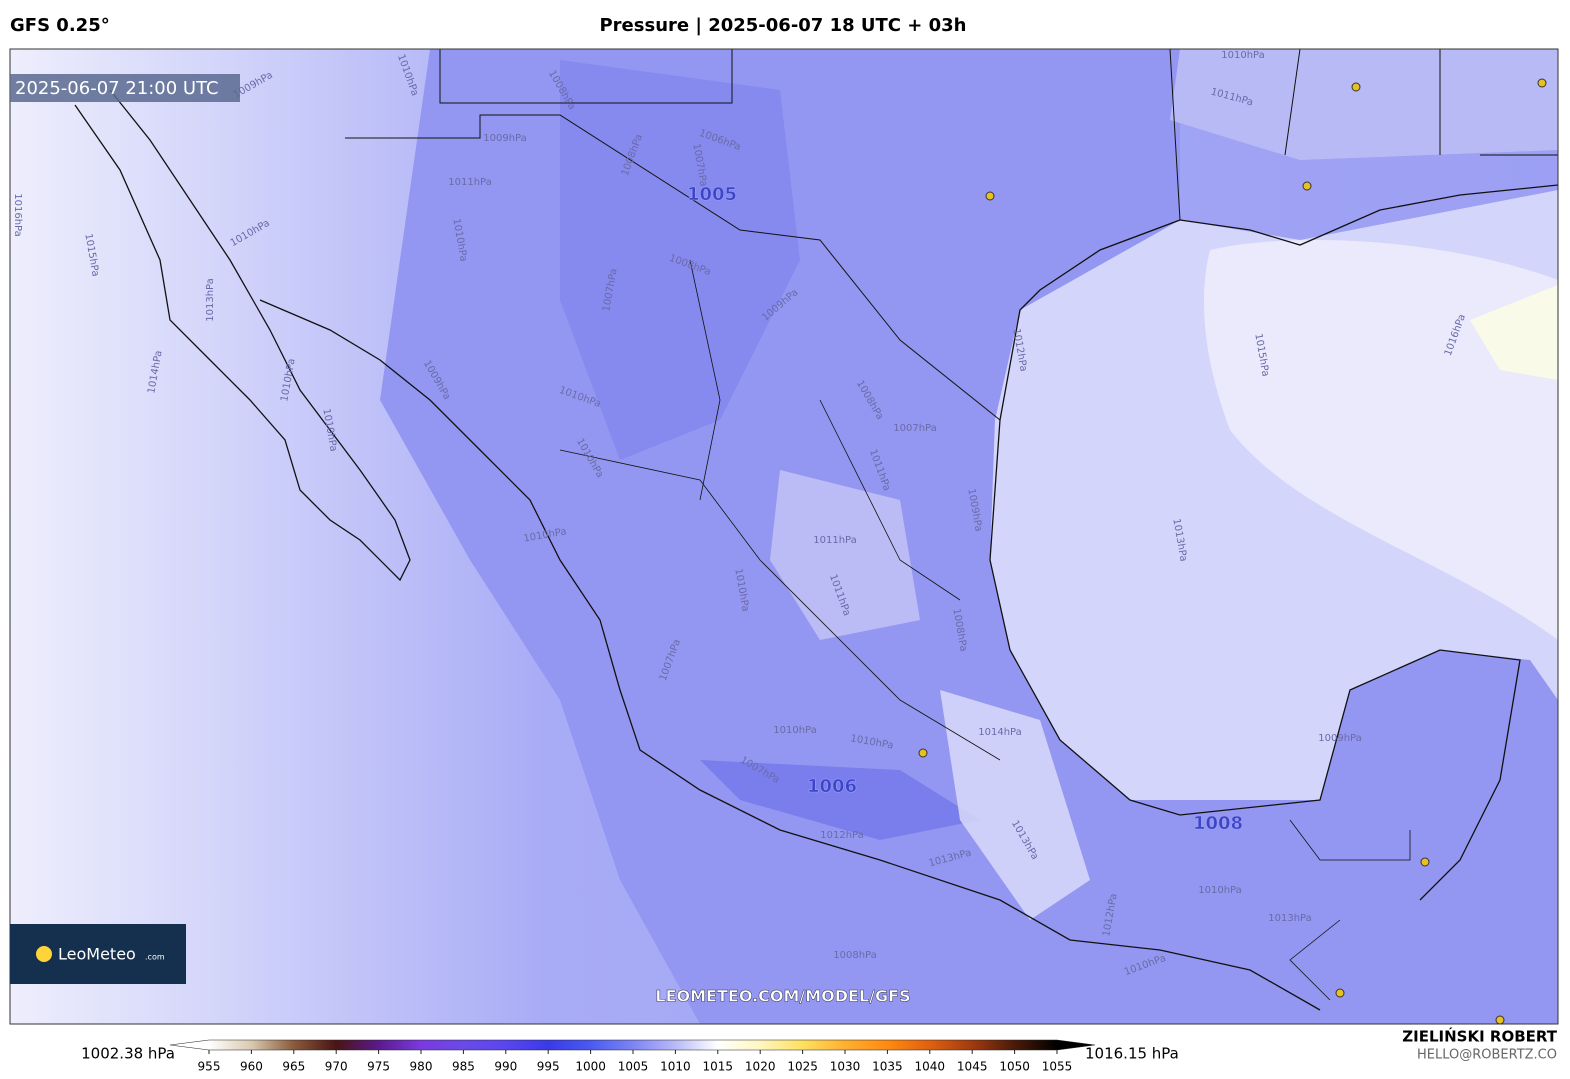  Describe the element at coordinates (887, 1067) in the screenshot. I see `colorbar-tick-label: 1035` at that location.